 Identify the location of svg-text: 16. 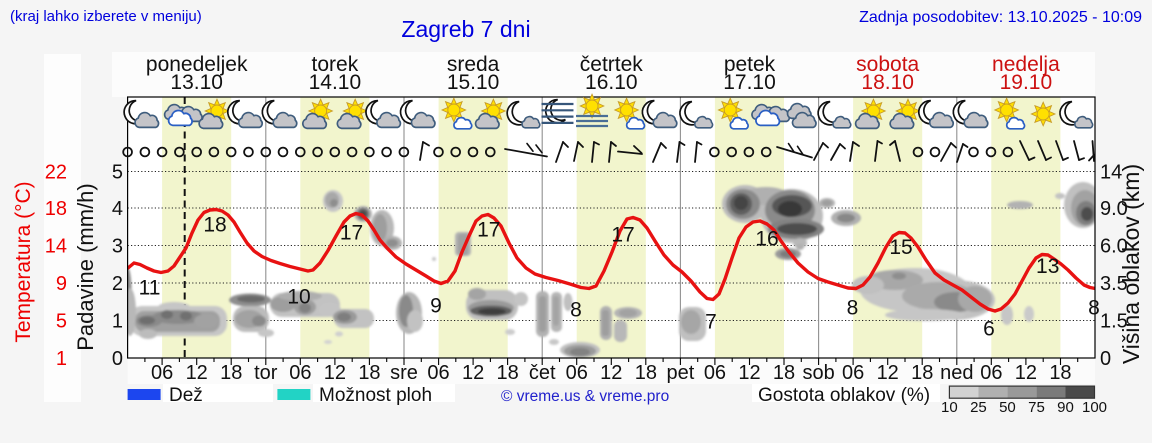
(766, 239).